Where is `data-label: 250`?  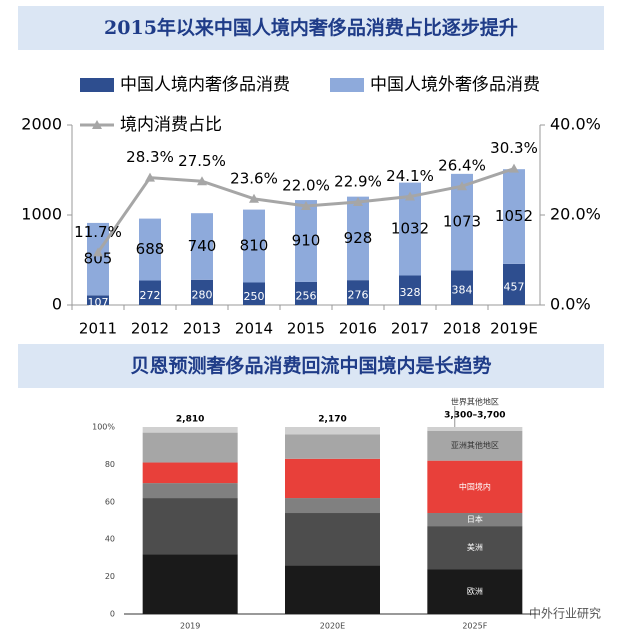 data-label: 250 is located at coordinates (254, 296).